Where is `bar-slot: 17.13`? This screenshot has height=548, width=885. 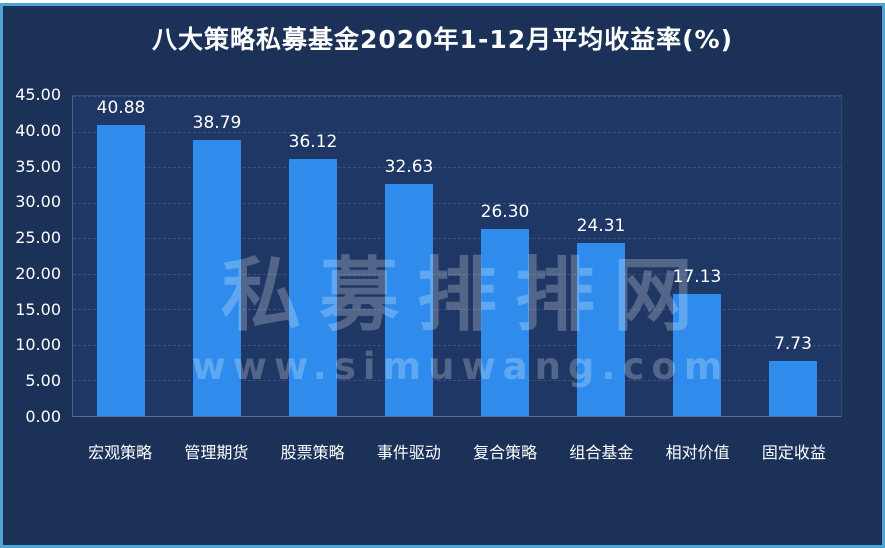 bar-slot: 17.13 is located at coordinates (697, 256).